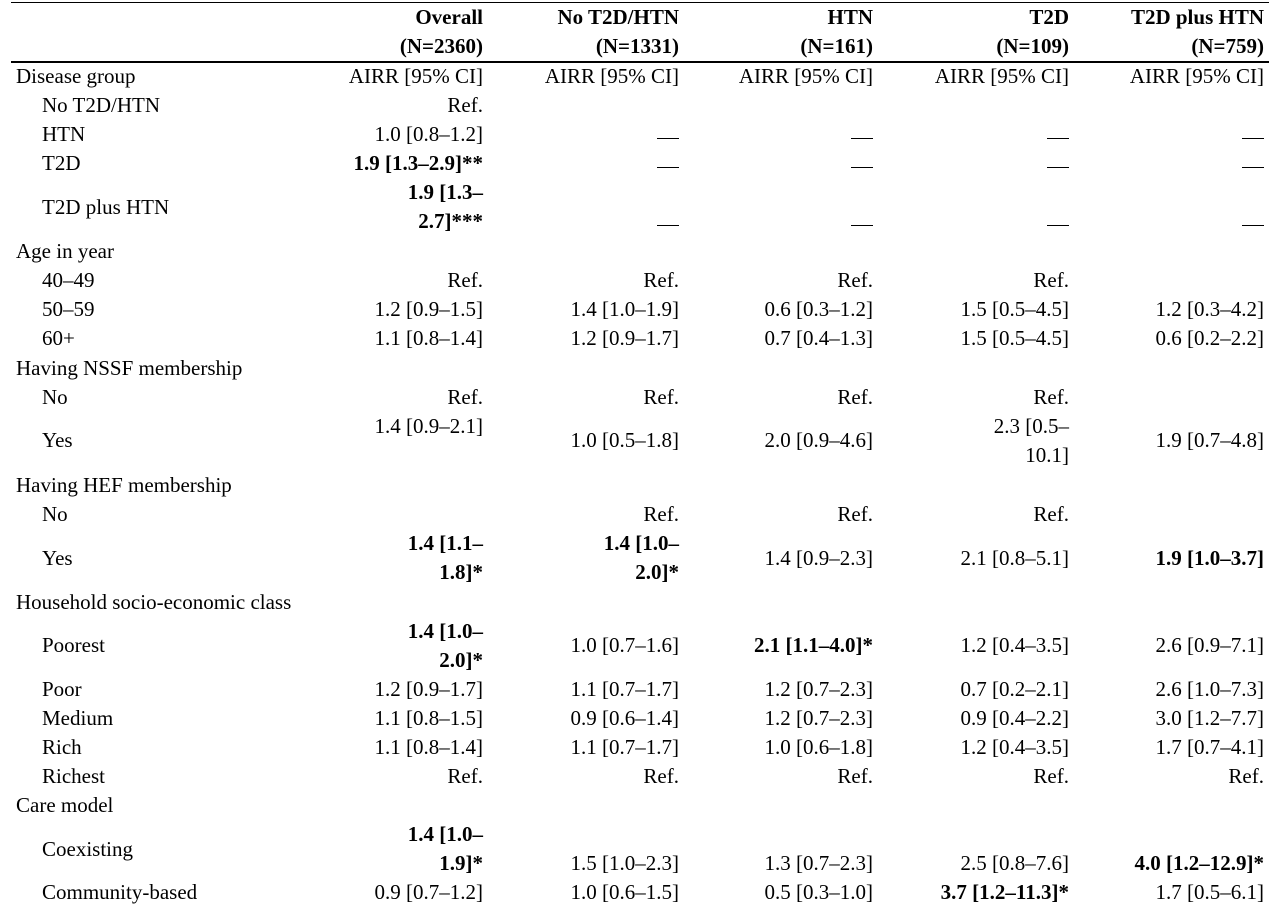 This screenshot has height=910, width=1280. What do you see at coordinates (1210, 747) in the screenshot?
I see `cell: 1.7 [0.7–4.1]` at bounding box center [1210, 747].